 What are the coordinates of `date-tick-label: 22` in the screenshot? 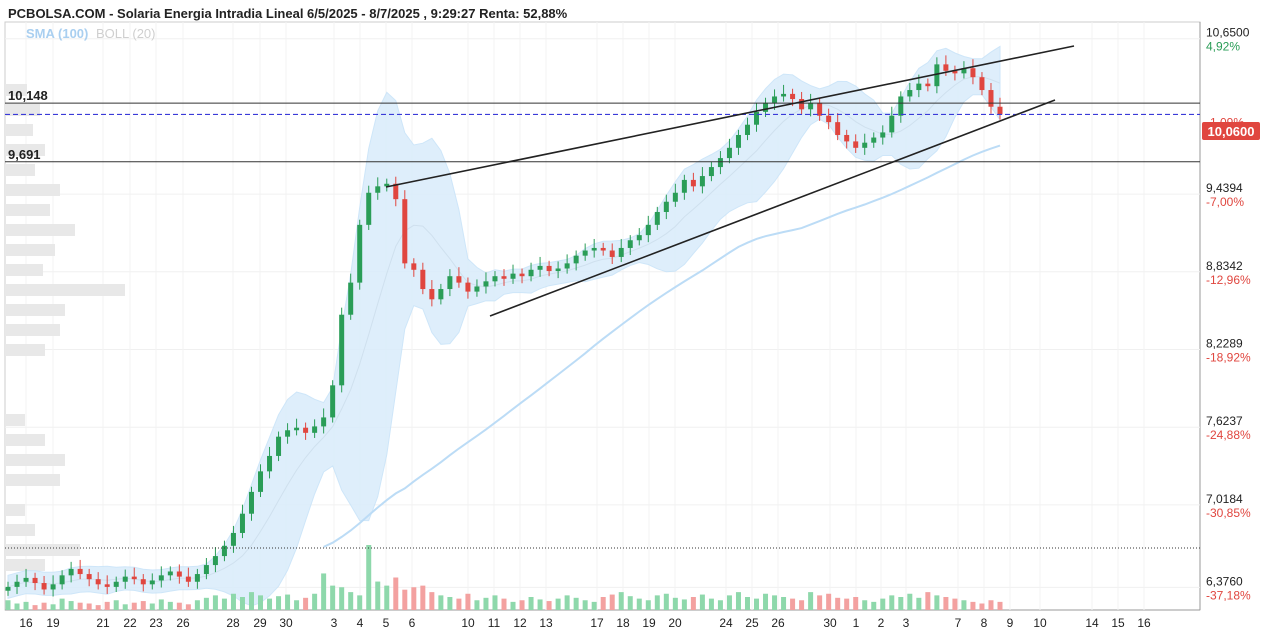 It's located at (130, 623).